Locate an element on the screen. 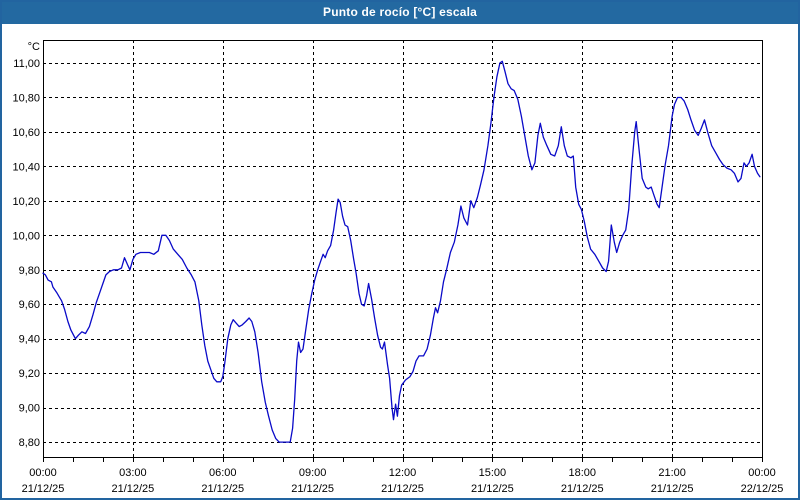 The width and height of the screenshot is (800, 500). x-tick-time-label: 15:00 is located at coordinates (493, 473).